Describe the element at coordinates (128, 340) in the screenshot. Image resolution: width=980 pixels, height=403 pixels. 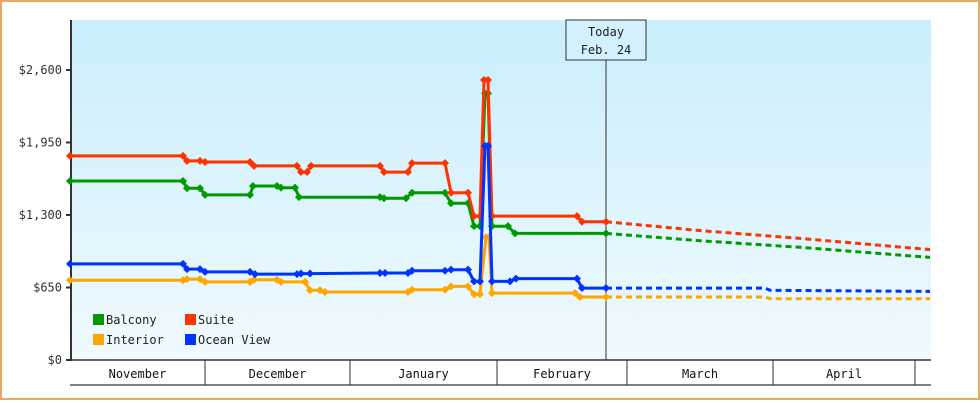
I see `legend-item-interior: Interior` at that location.